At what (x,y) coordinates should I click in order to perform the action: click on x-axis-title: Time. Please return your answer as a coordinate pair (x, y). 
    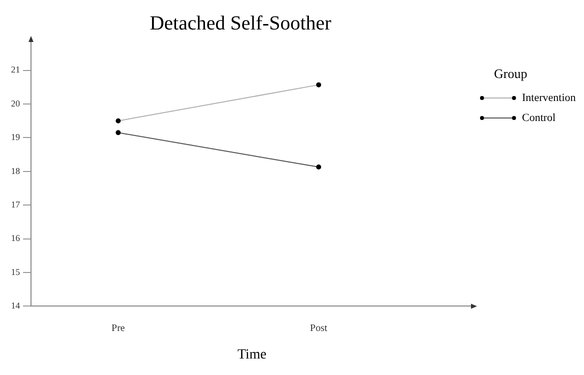
    Looking at the image, I should click on (252, 354).